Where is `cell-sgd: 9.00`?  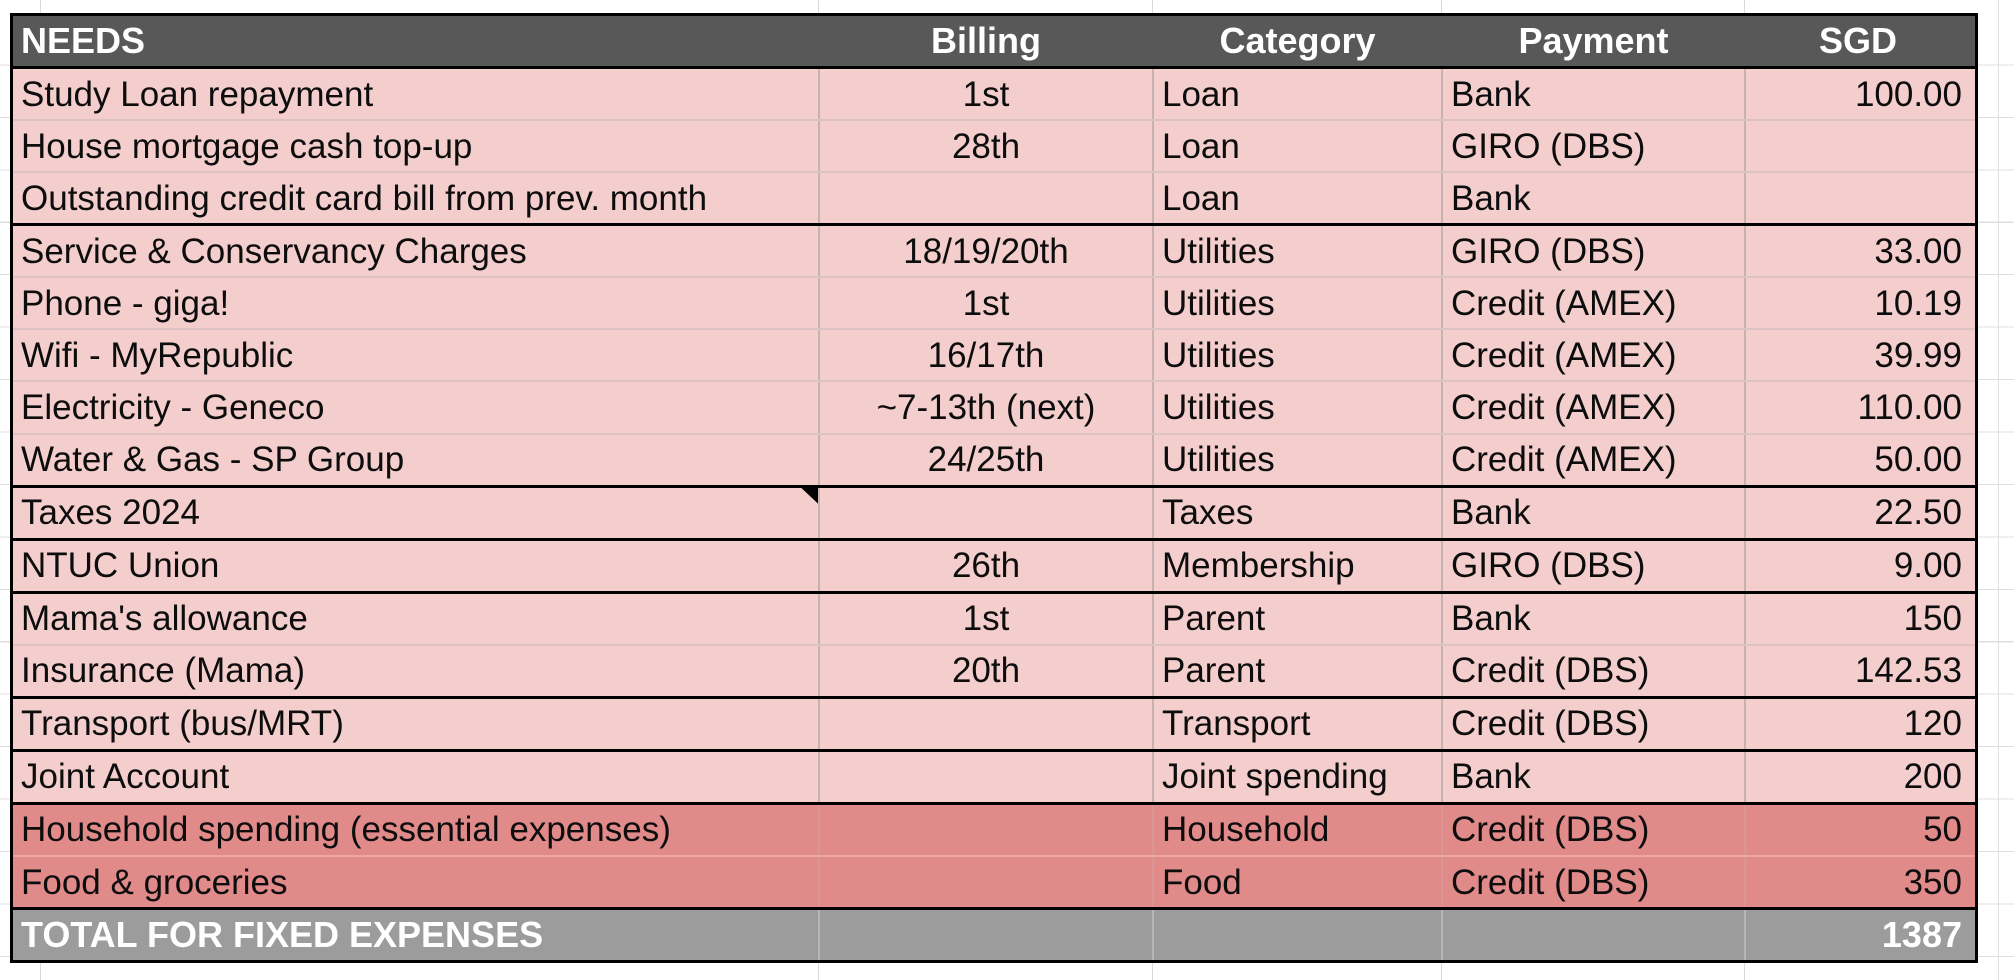
cell-sgd: 9.00 is located at coordinates (1859, 565).